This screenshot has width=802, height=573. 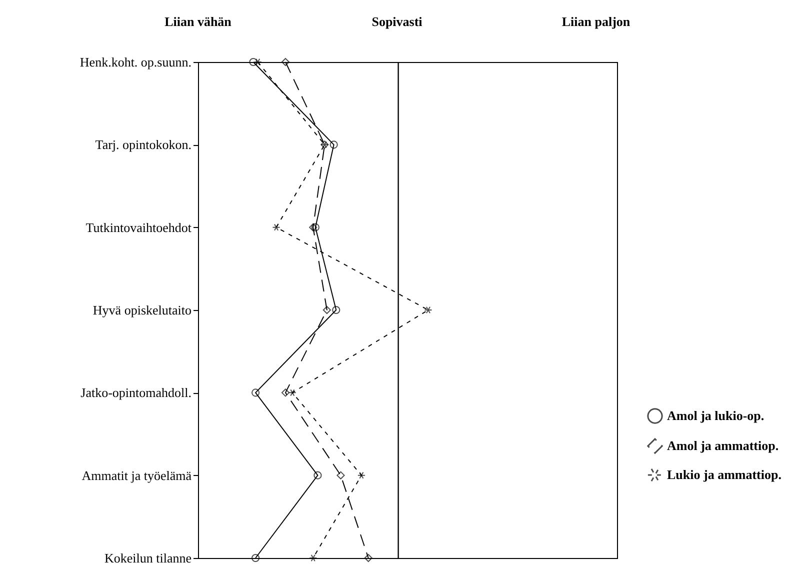 I want to click on y-tick-label: Hyvä opiskelutaito, so click(x=142, y=310).